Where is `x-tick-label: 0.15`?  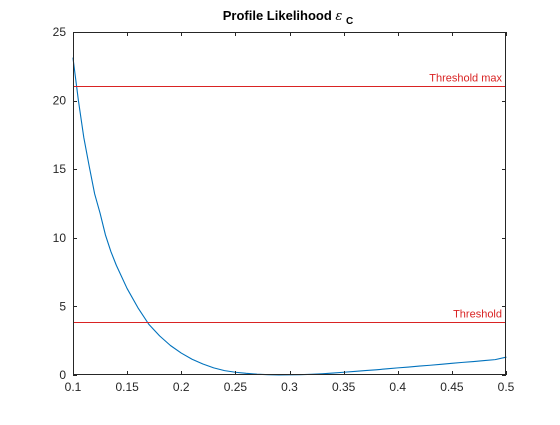 x-tick-label: 0.15 is located at coordinates (127, 387).